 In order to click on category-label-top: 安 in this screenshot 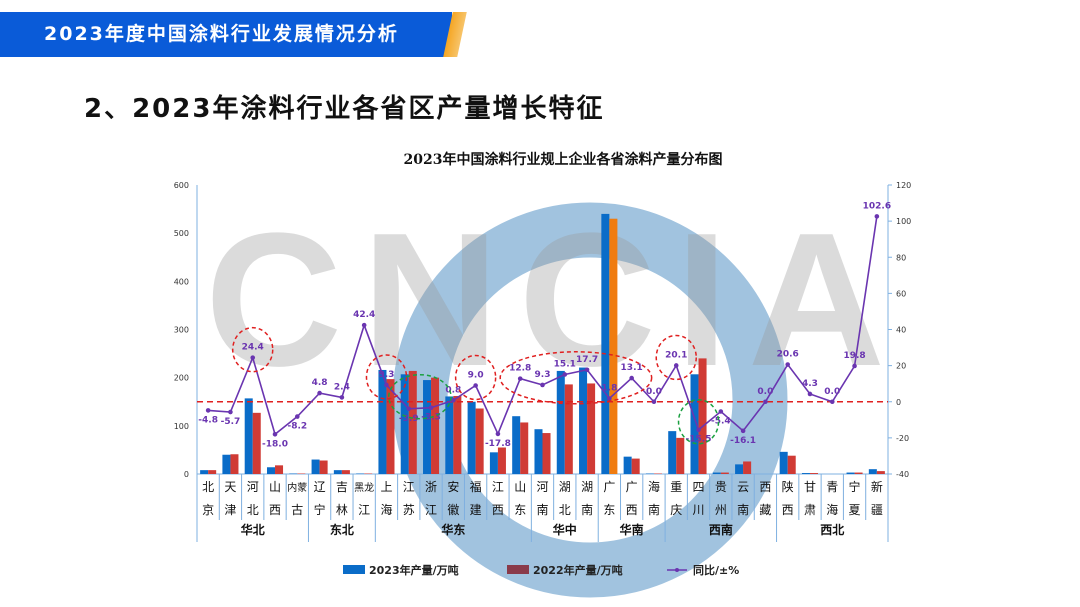, I will do `click(453, 486)`.